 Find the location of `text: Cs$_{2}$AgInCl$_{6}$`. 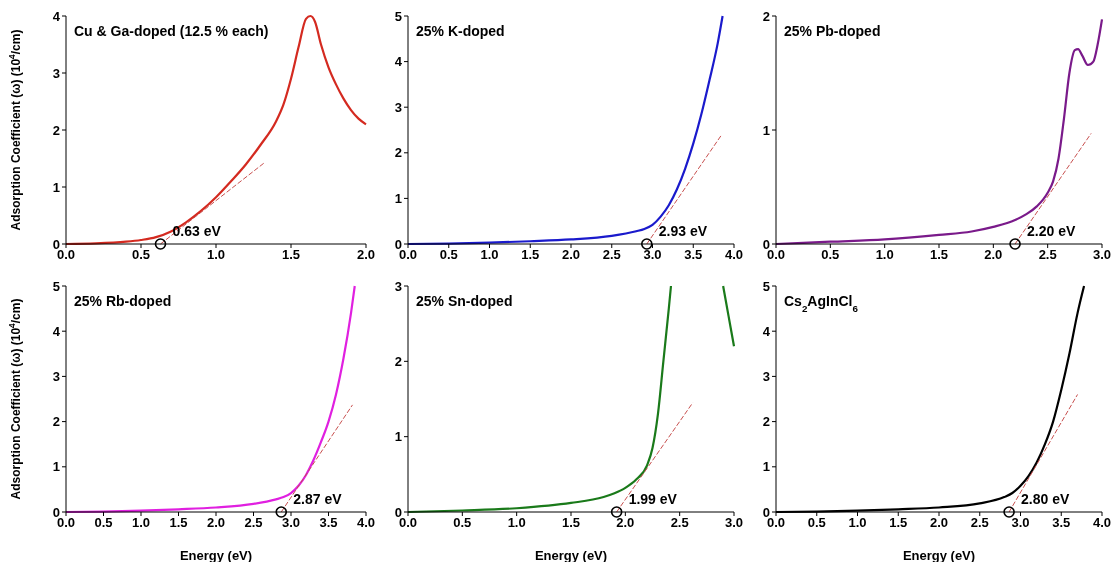

text: Cs$_{2}$AgInCl$_{6}$ is located at coordinates (821, 303).